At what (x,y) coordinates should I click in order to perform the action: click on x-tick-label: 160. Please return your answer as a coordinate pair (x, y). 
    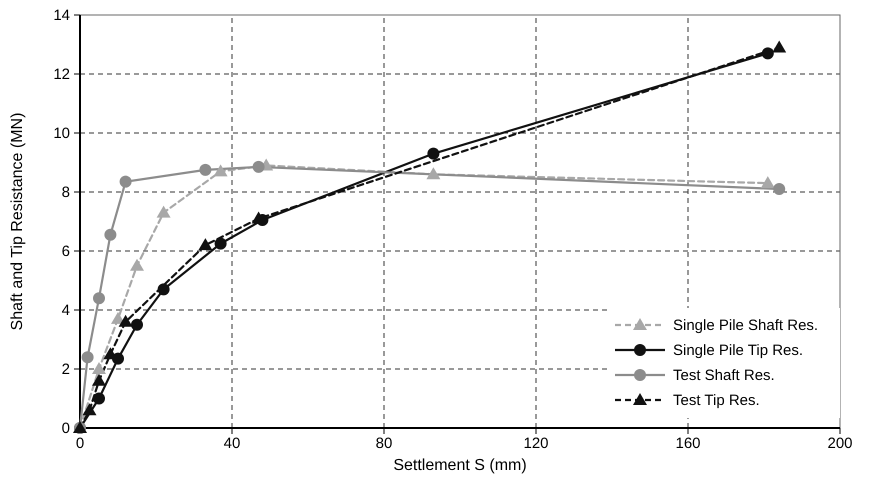
    Looking at the image, I should click on (688, 443).